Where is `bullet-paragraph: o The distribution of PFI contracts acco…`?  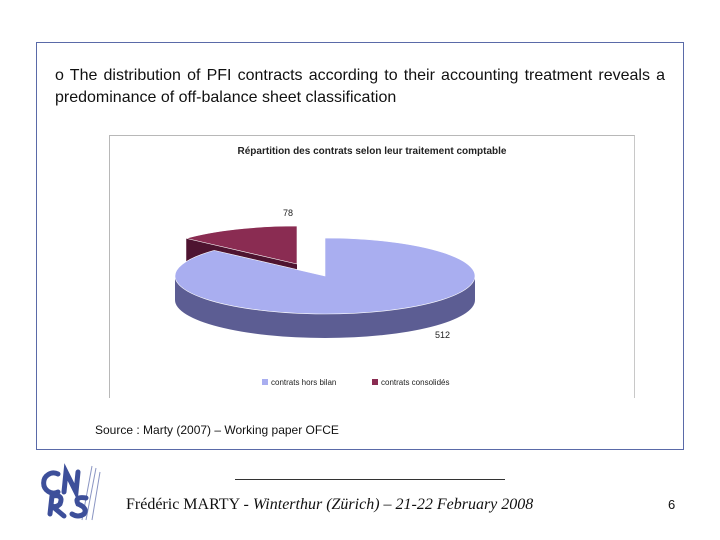
bullet-paragraph: o The distribution of PFI contracts acco… is located at coordinates (360, 87).